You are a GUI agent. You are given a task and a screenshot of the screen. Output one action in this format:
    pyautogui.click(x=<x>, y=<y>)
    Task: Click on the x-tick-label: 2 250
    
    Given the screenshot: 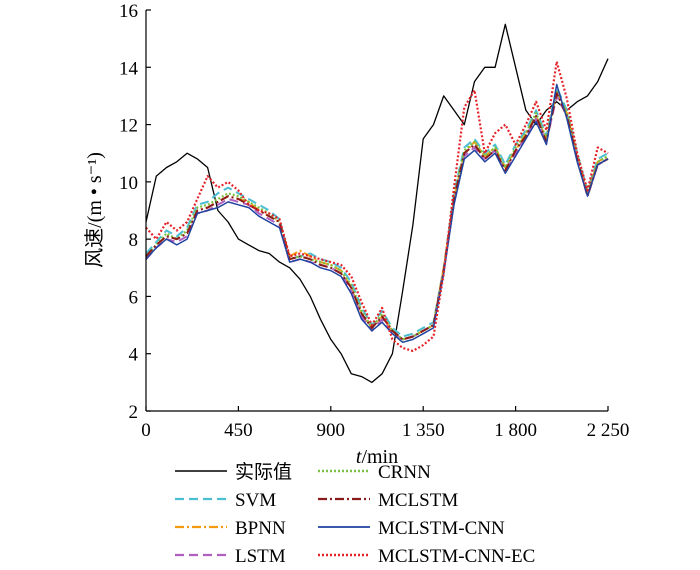 What is the action you would take?
    pyautogui.click(x=608, y=430)
    